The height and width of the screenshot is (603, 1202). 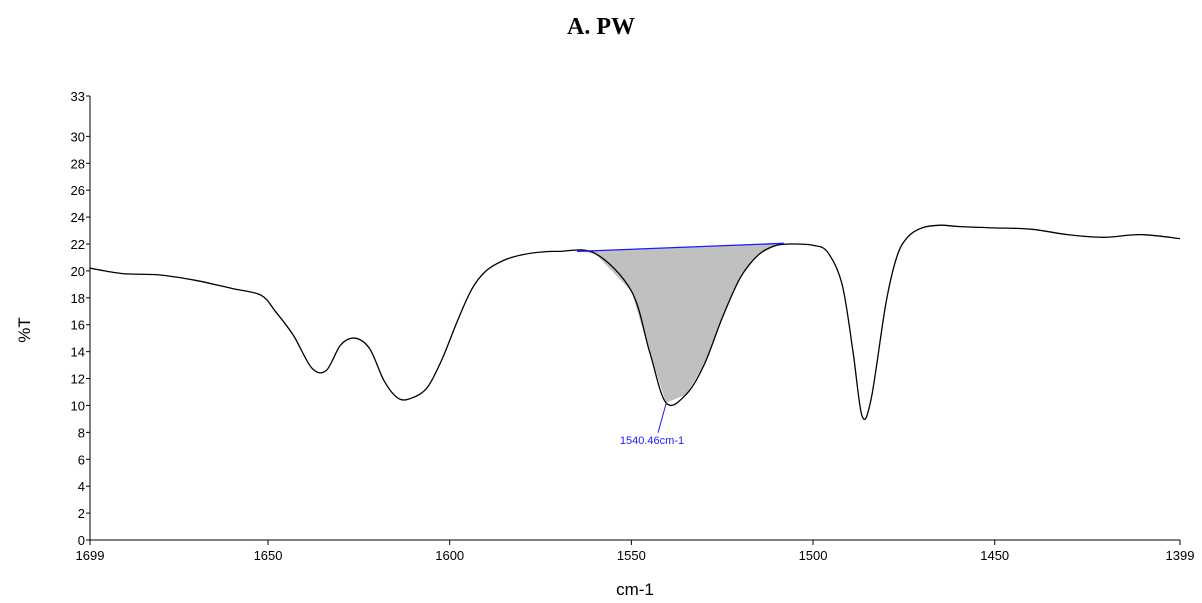 I want to click on x-tick-label: 1699, so click(x=90, y=555).